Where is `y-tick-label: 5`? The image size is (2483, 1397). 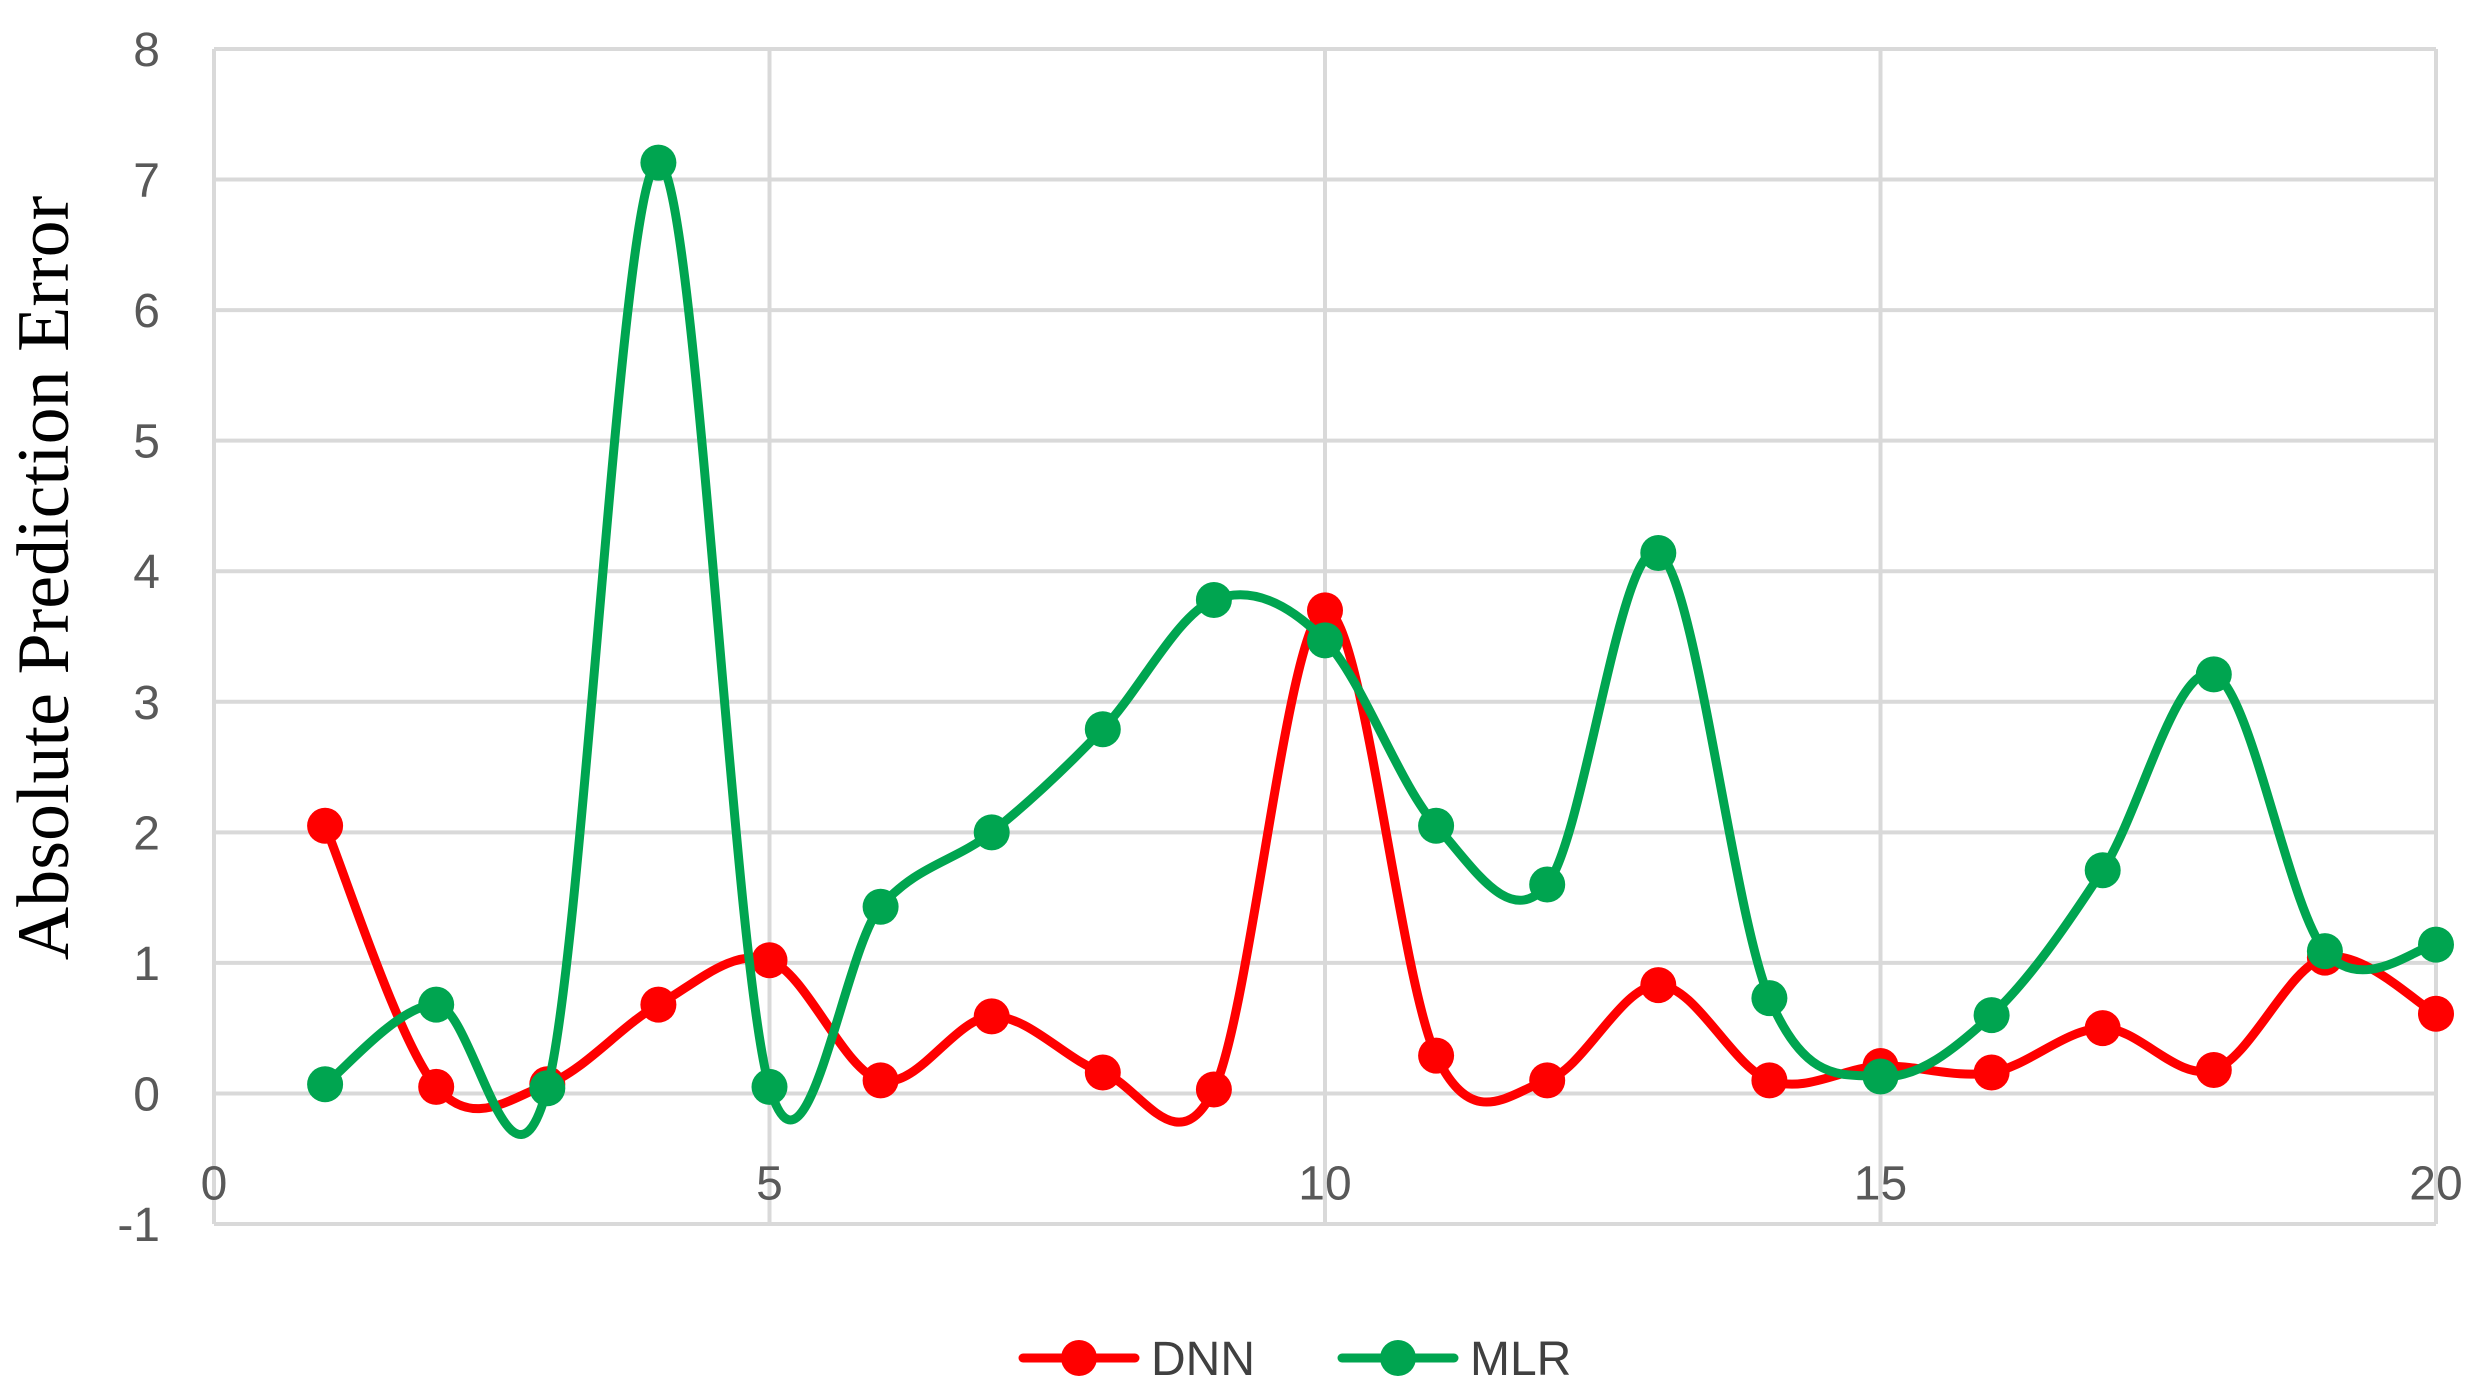
y-tick-label: 5 is located at coordinates (146, 442).